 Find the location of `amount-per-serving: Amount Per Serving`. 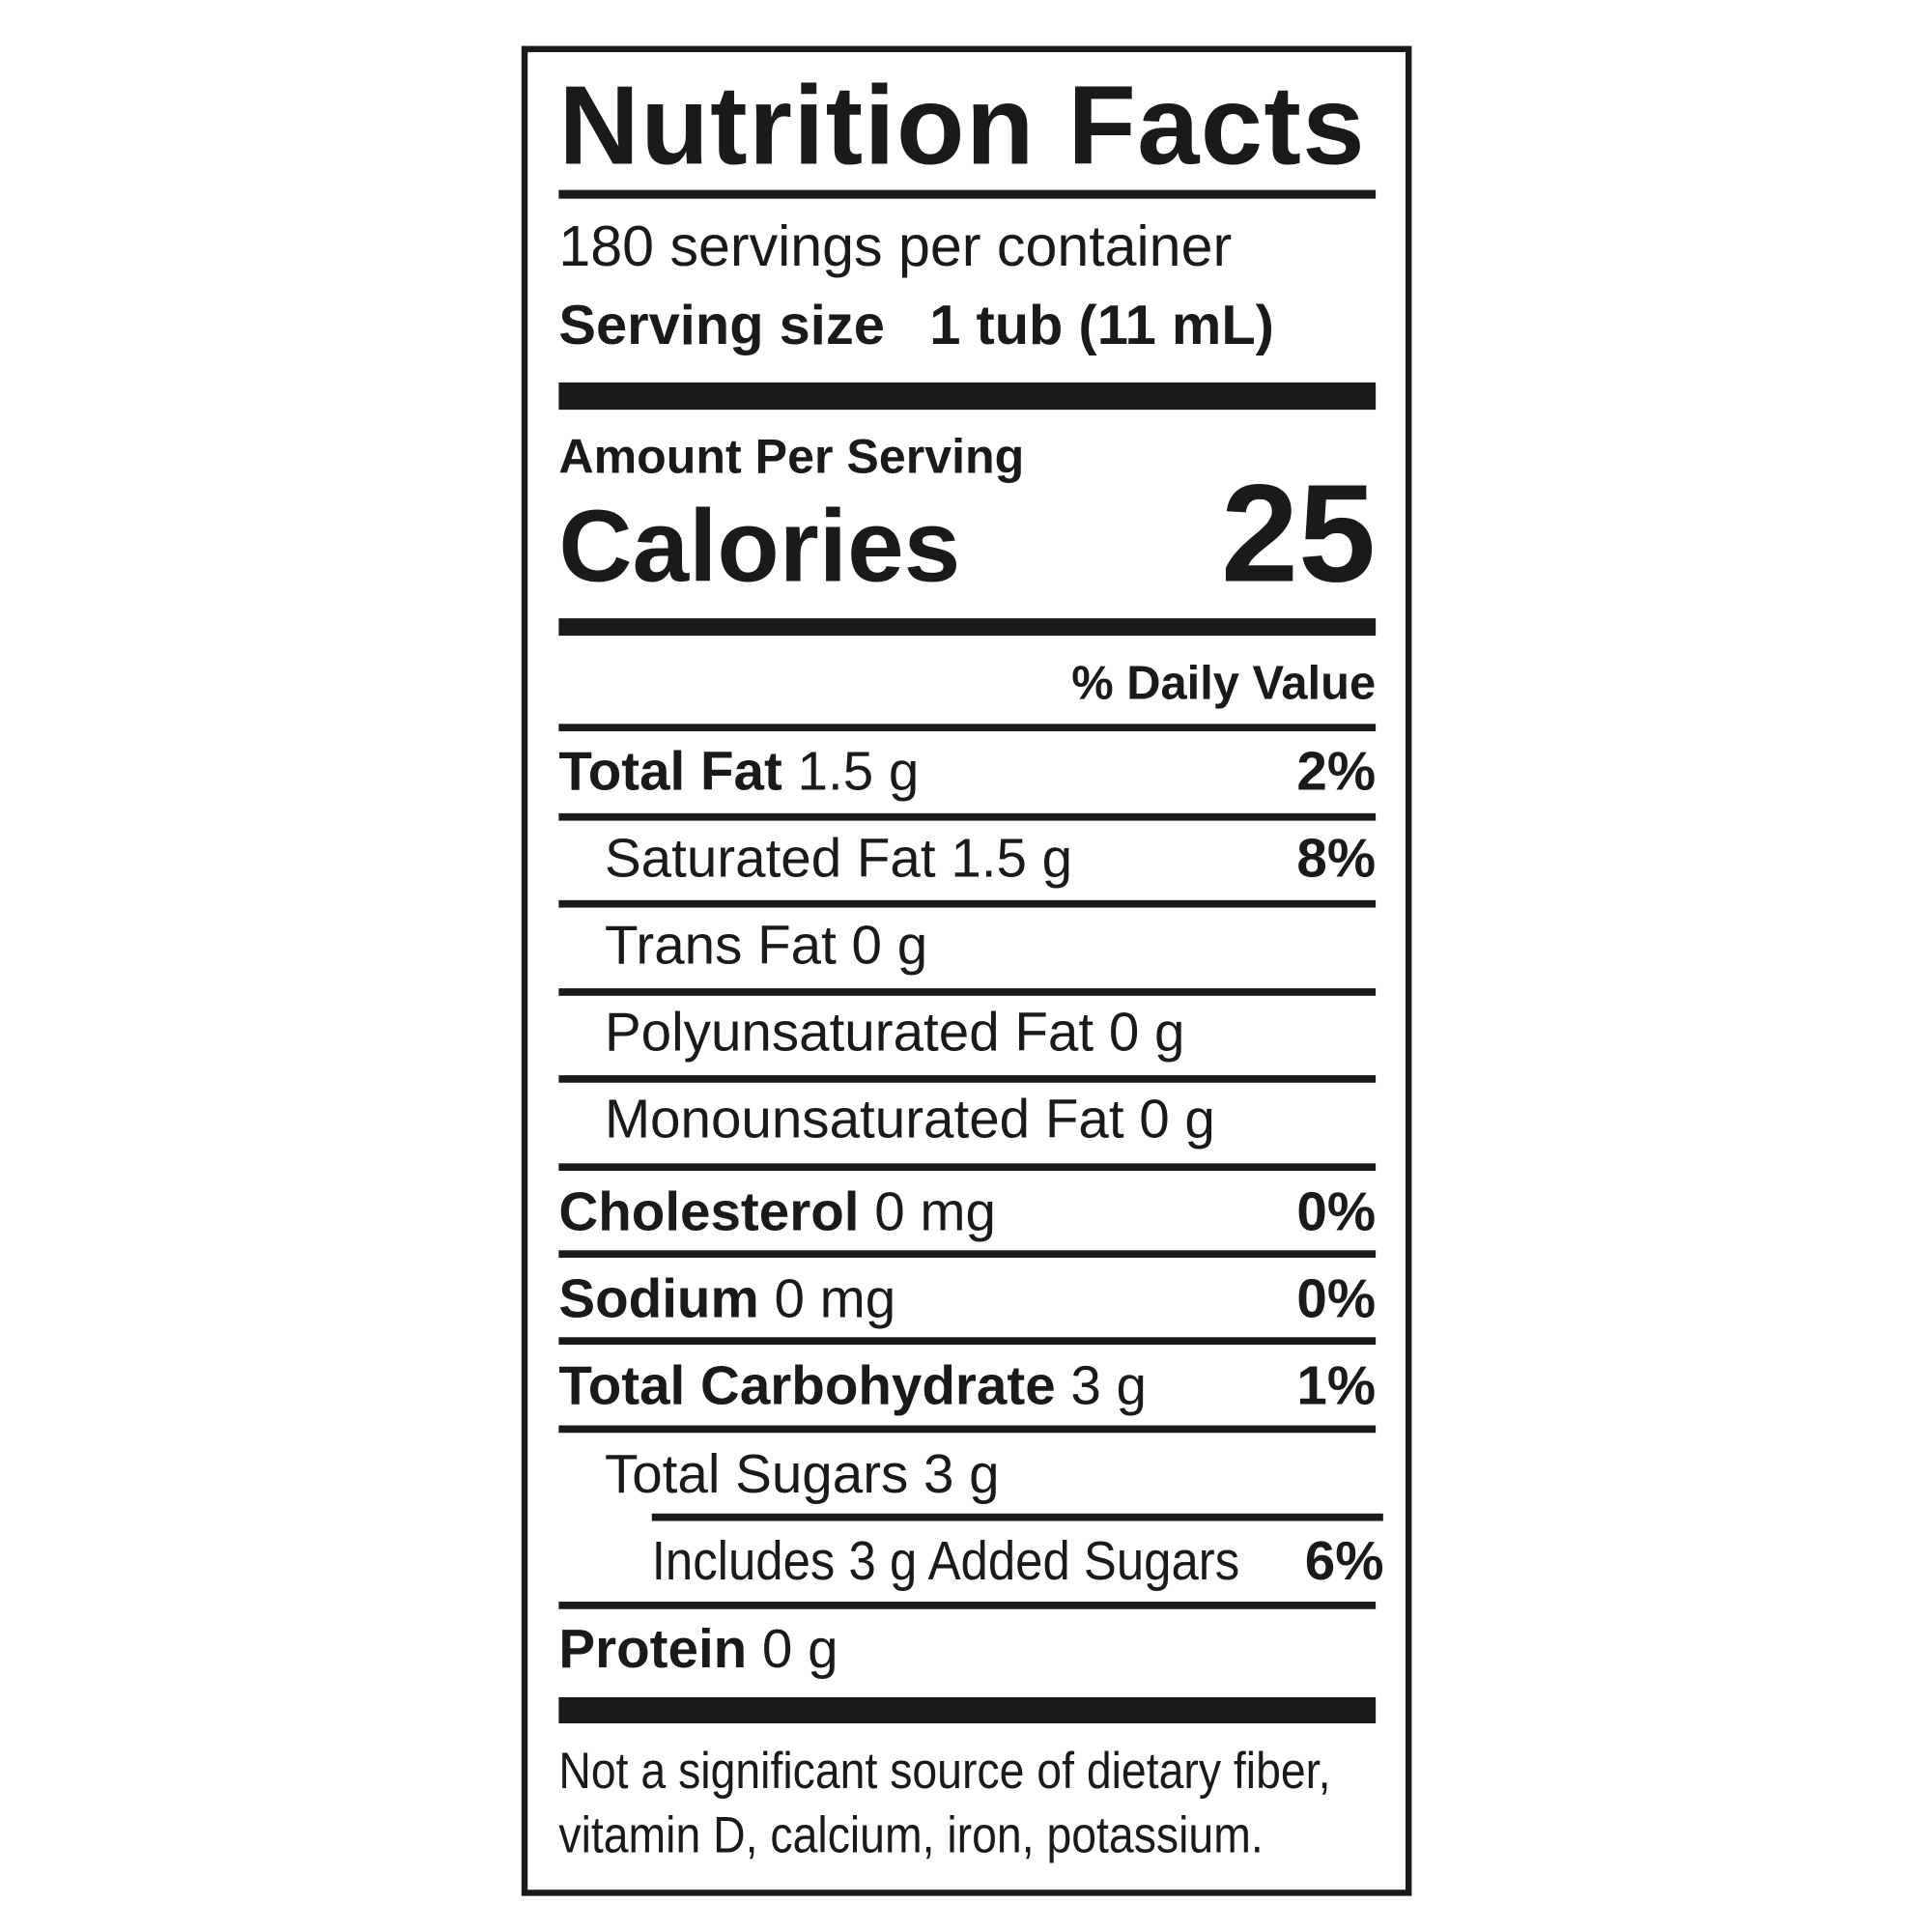

amount-per-serving: Amount Per Serving is located at coordinates (791, 457).